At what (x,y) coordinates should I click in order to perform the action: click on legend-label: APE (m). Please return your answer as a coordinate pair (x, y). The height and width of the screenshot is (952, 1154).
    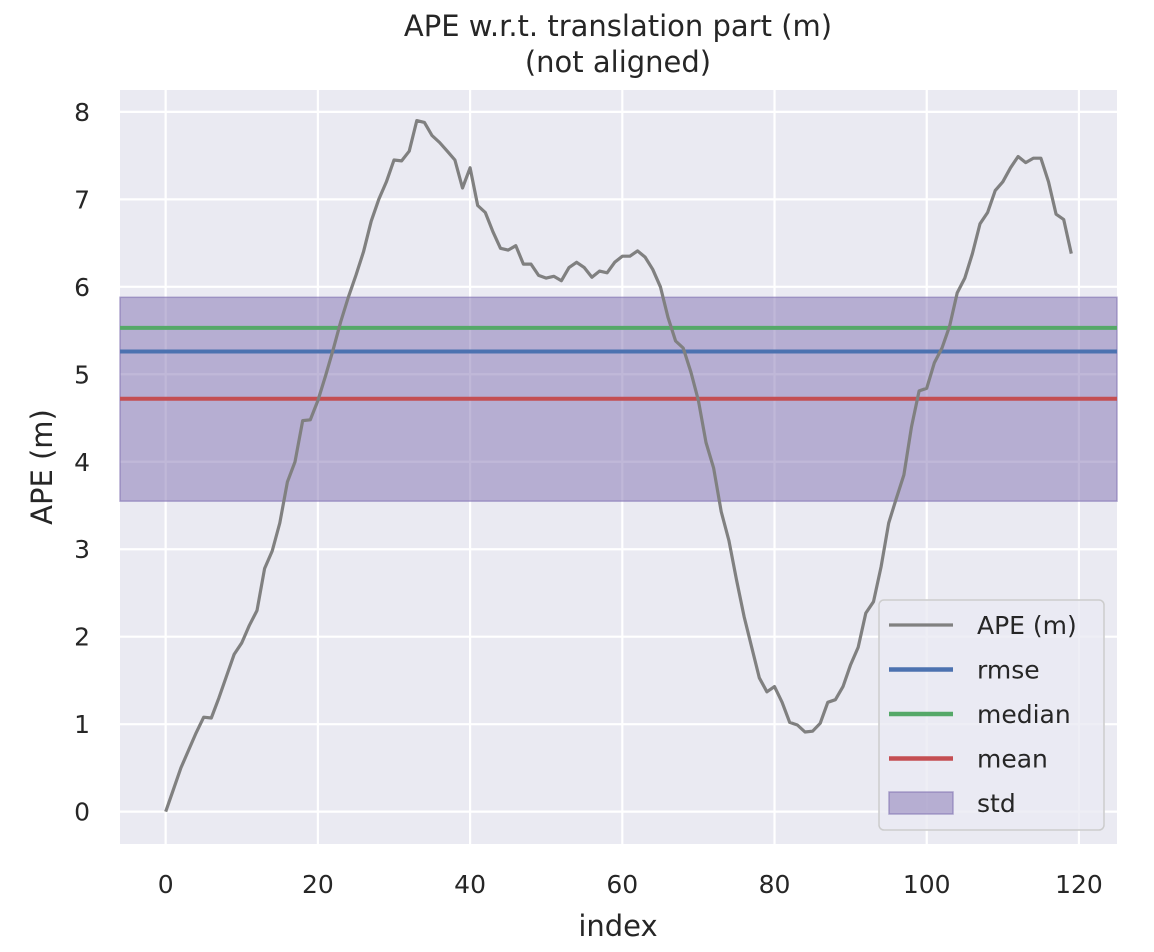
    Looking at the image, I should click on (1027, 625).